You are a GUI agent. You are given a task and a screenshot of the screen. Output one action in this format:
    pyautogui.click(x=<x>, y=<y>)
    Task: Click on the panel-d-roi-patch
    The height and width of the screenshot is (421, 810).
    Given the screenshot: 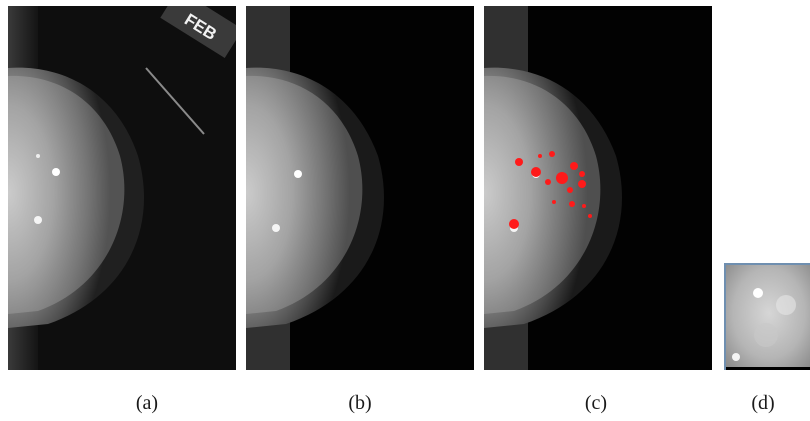 What is the action you would take?
    pyautogui.click(x=767, y=316)
    